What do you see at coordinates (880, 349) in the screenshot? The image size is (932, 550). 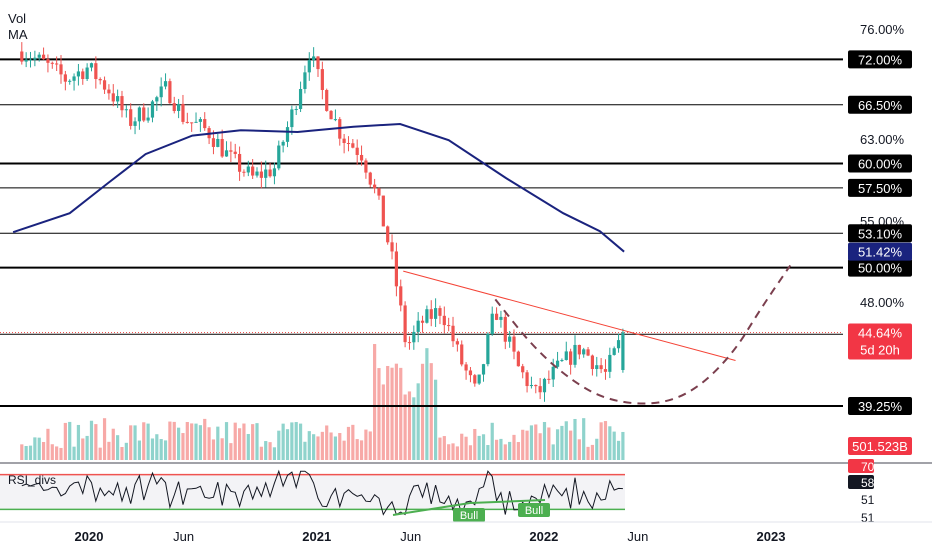 I see `bar-countdown-label: 5d 20h` at bounding box center [880, 349].